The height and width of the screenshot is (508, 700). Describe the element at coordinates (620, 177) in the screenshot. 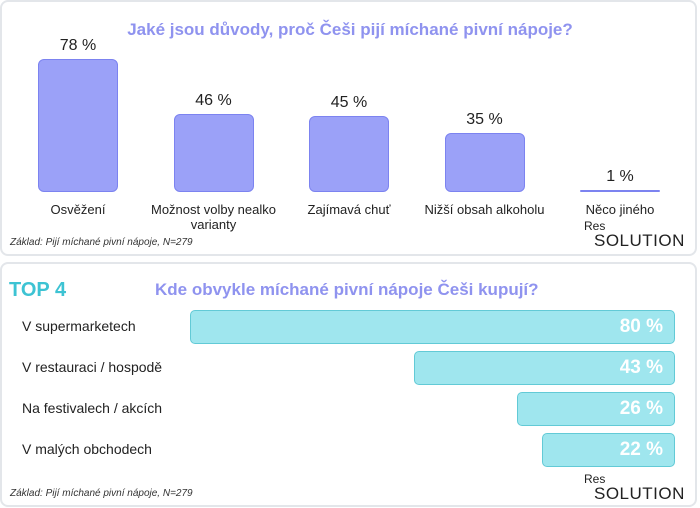

I see `value-label: 1 %` at that location.